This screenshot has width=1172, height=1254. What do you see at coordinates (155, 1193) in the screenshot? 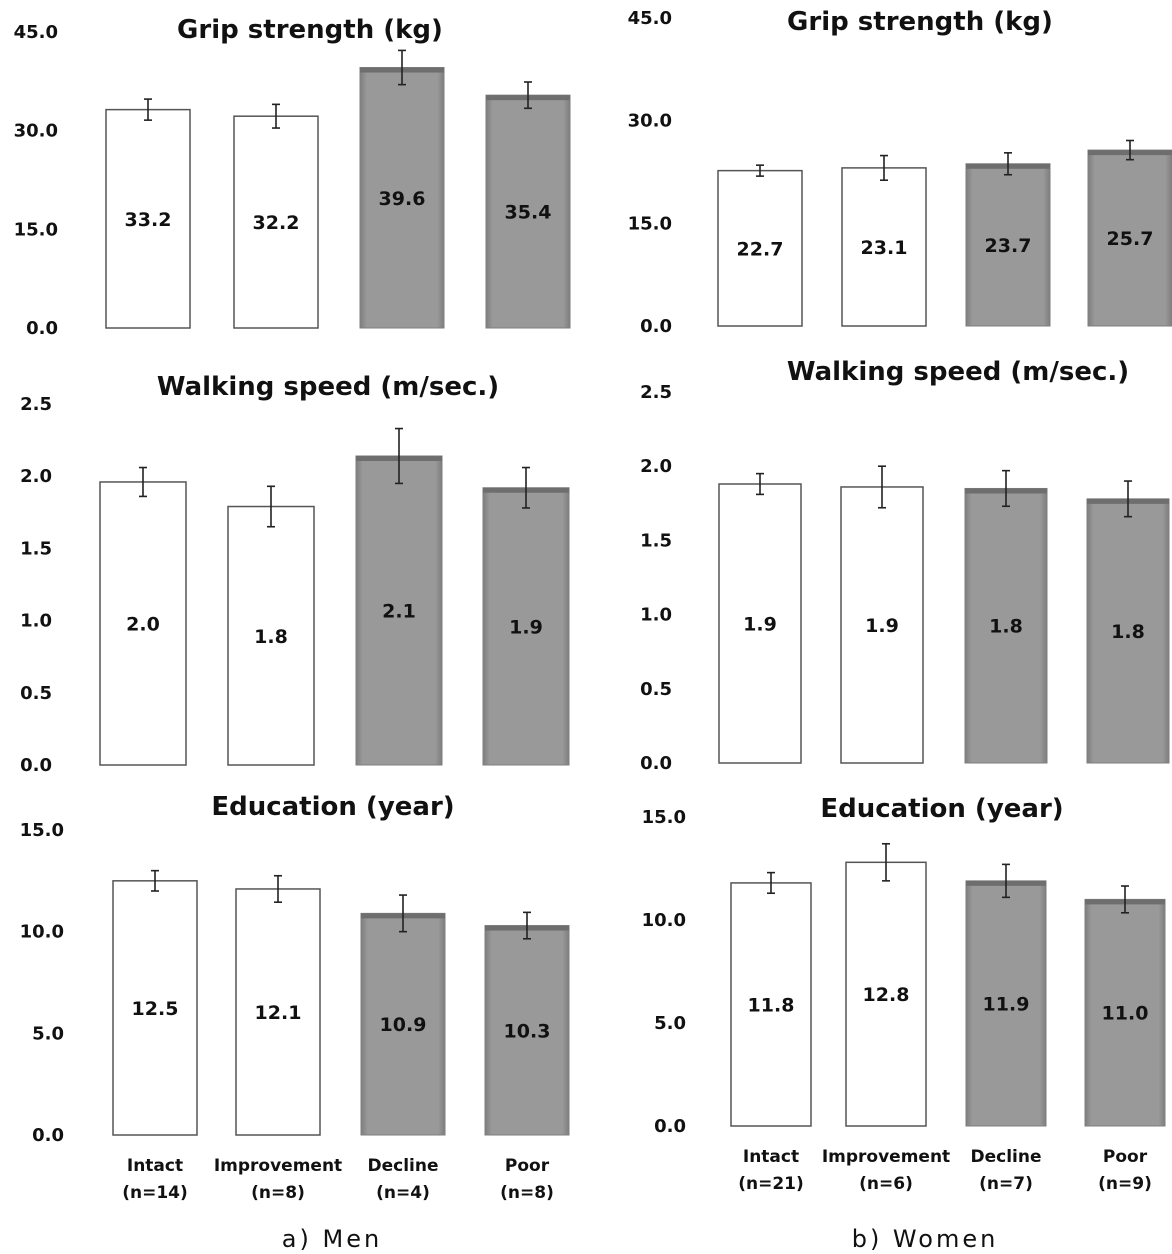
I see `x-category-label: (n=14)` at bounding box center [155, 1193].